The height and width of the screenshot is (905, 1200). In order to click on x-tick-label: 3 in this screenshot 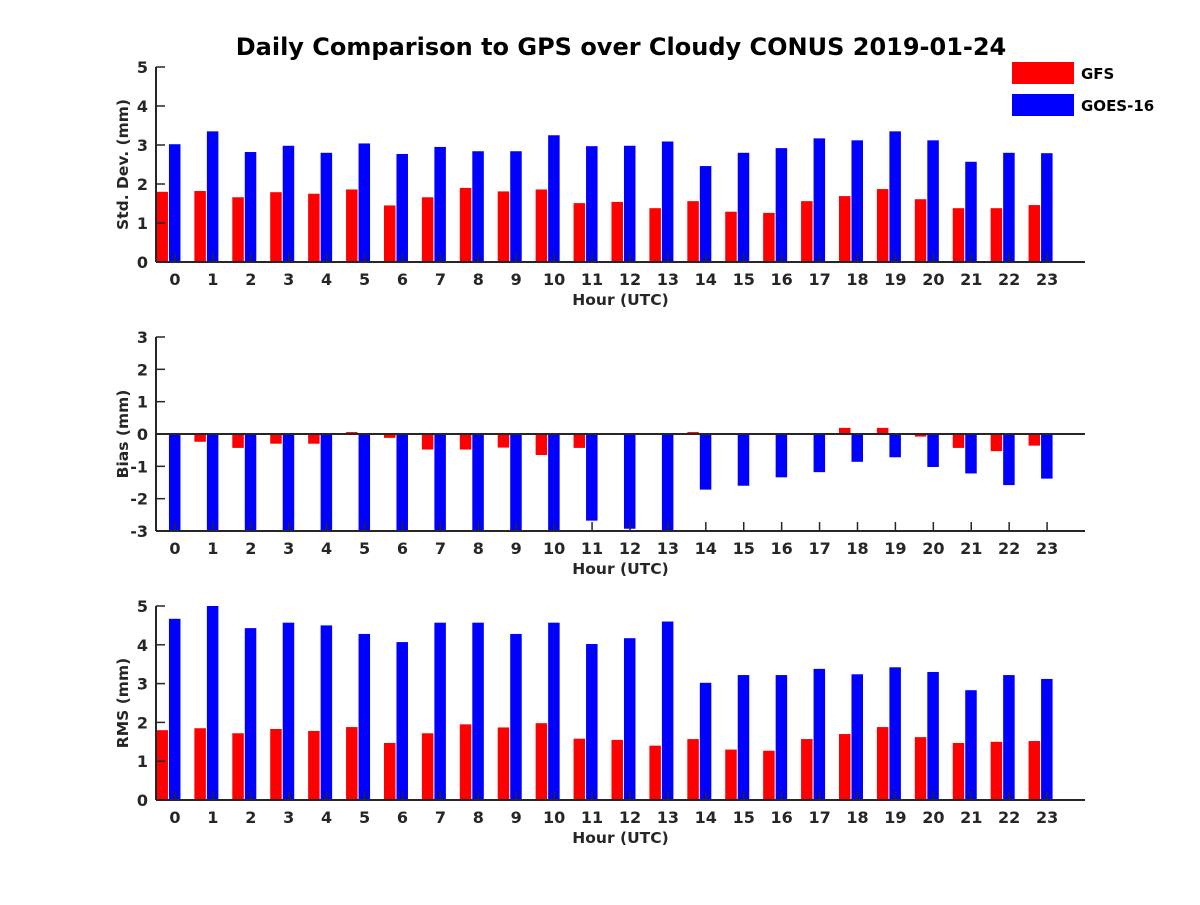, I will do `click(288, 548)`.